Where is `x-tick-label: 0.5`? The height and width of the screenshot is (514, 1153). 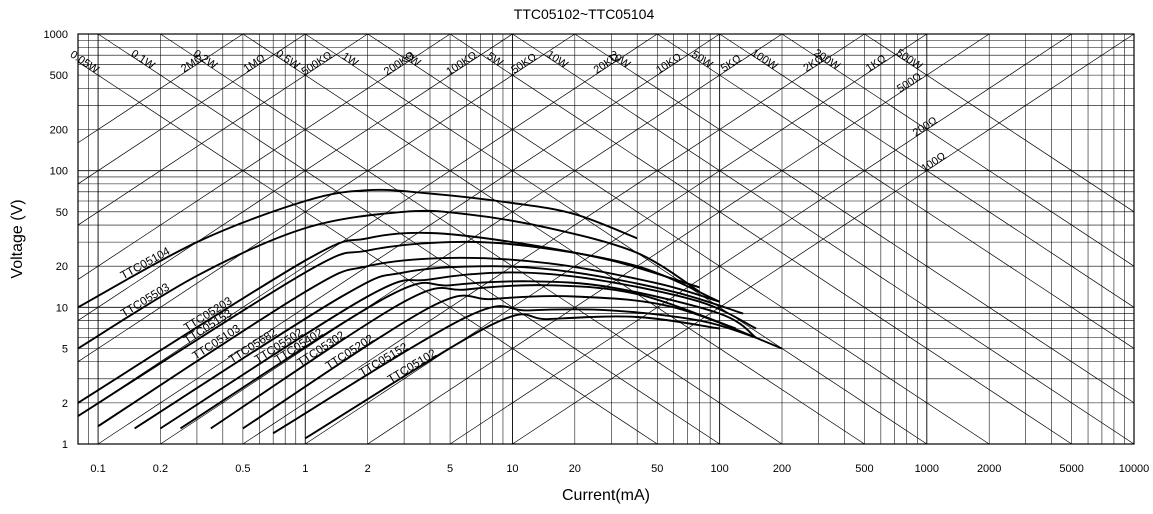
x-tick-label: 0.5 is located at coordinates (242, 469).